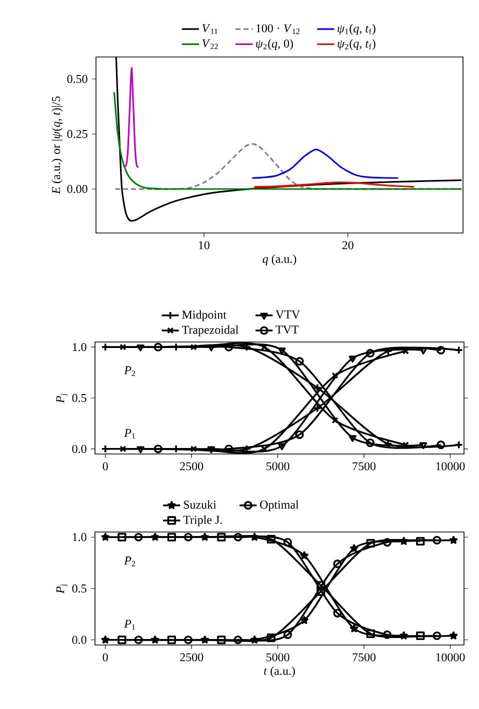 The image size is (479, 709). Describe the element at coordinates (279, 506) in the screenshot. I see `legend-label: Optimal` at that location.